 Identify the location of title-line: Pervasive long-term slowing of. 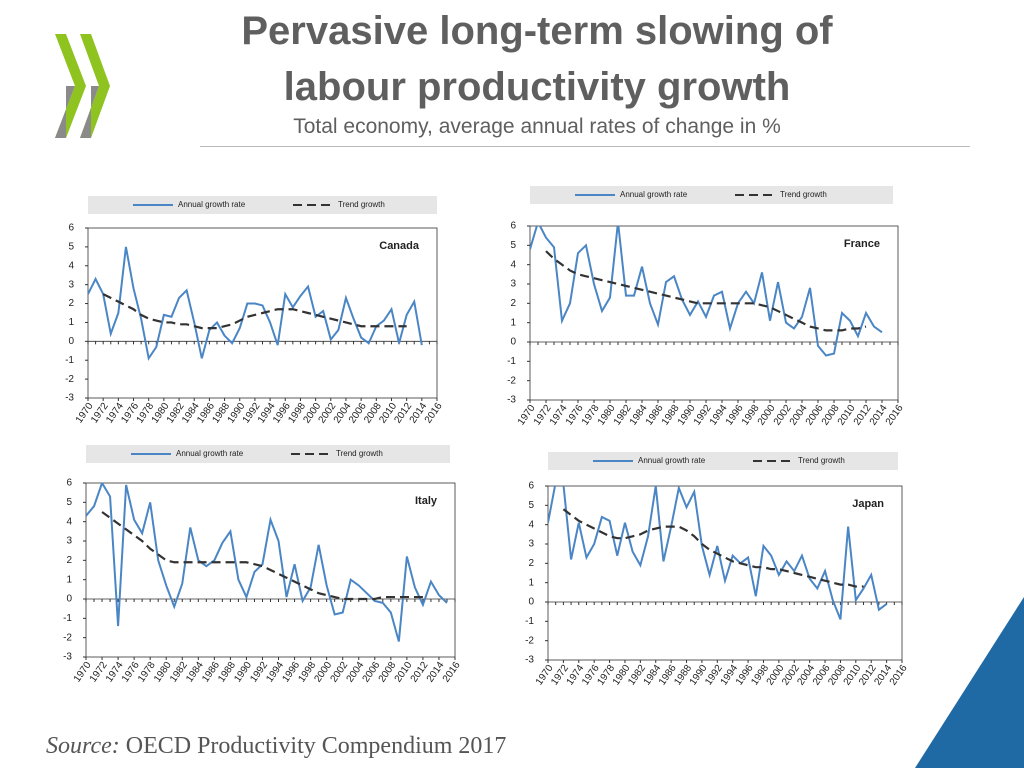
(537, 31).